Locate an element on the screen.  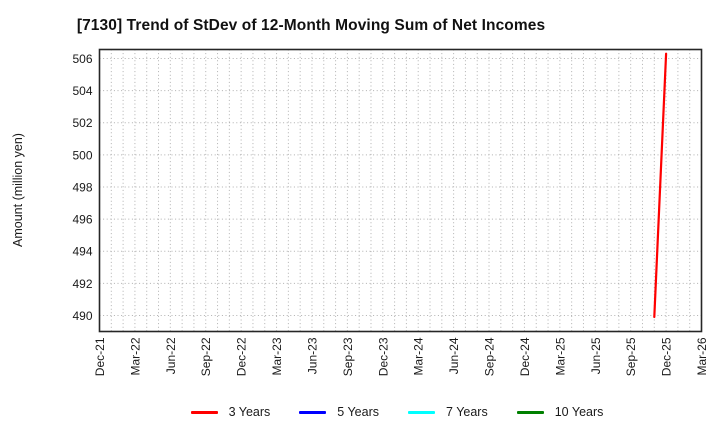
legend: 3 Years 5 Years 7 Years 10 Years is located at coordinates (360, 412).